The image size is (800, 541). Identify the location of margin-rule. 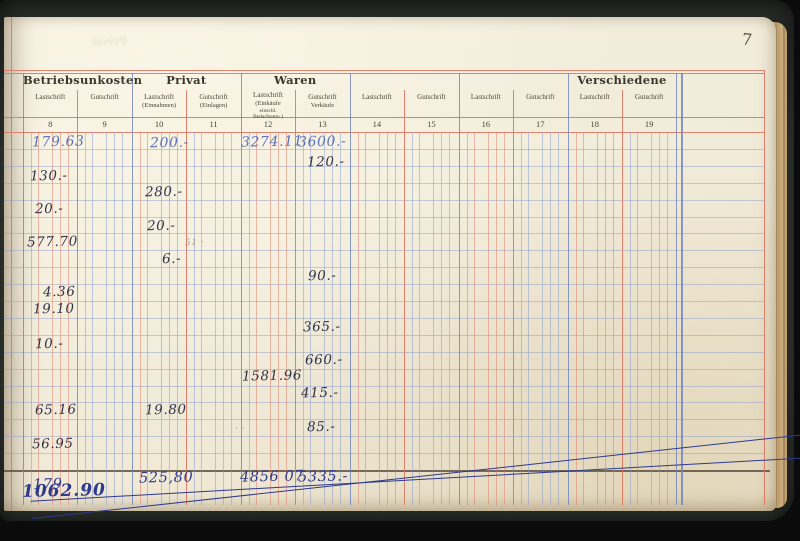
(11, 264).